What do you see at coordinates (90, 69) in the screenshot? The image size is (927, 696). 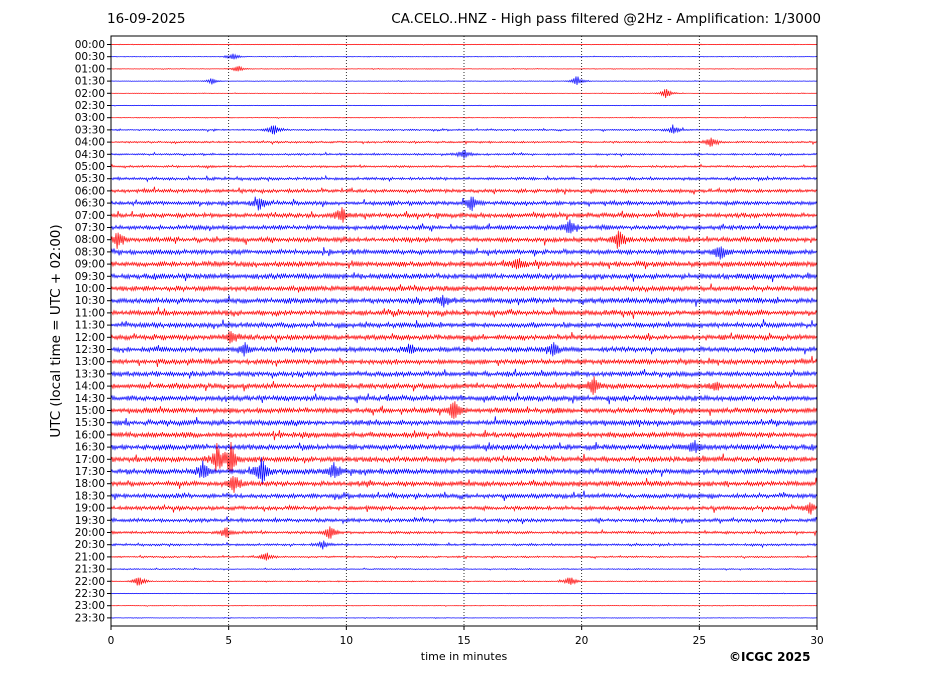 I see `y-tick-label: 01:00` at bounding box center [90, 69].